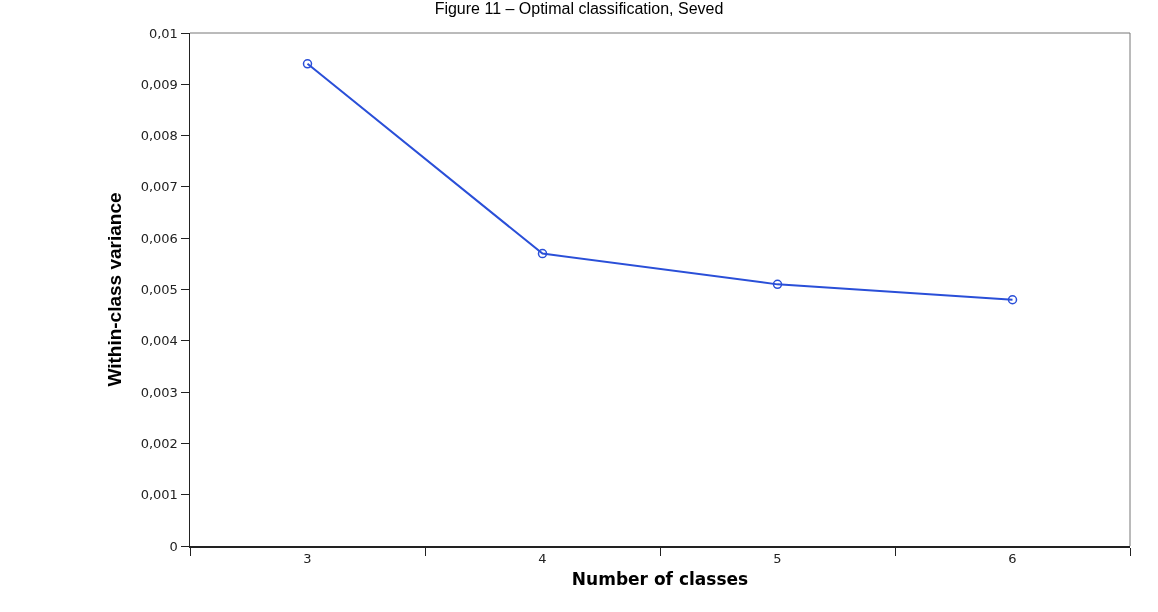  Describe the element at coordinates (1012, 559) in the screenshot. I see `x-tick-label: 6` at that location.